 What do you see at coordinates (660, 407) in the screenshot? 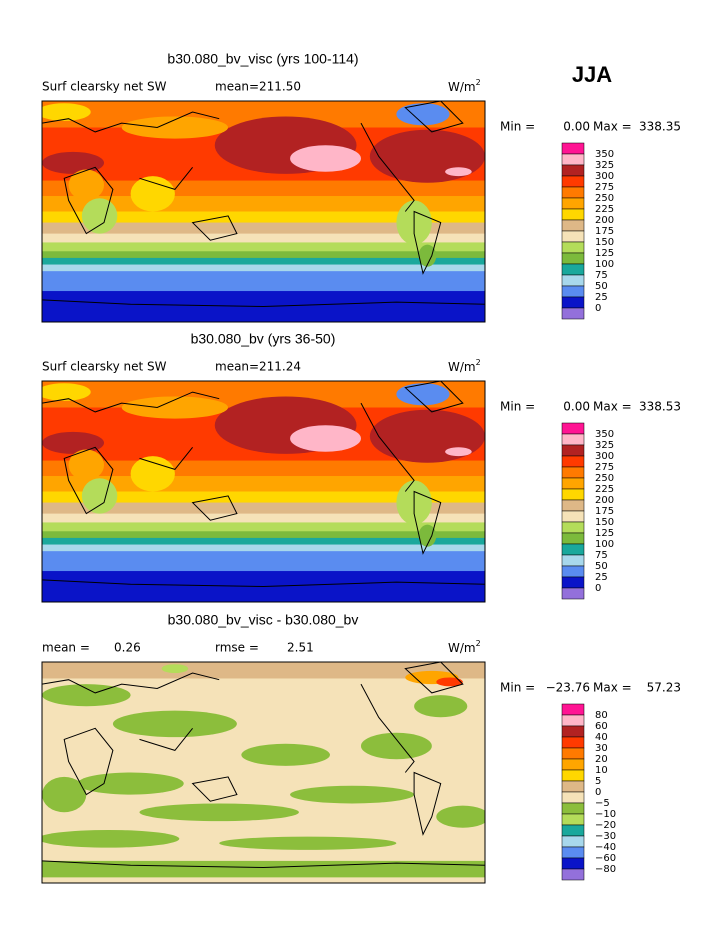
I see `max-value: 338.53` at bounding box center [660, 407].